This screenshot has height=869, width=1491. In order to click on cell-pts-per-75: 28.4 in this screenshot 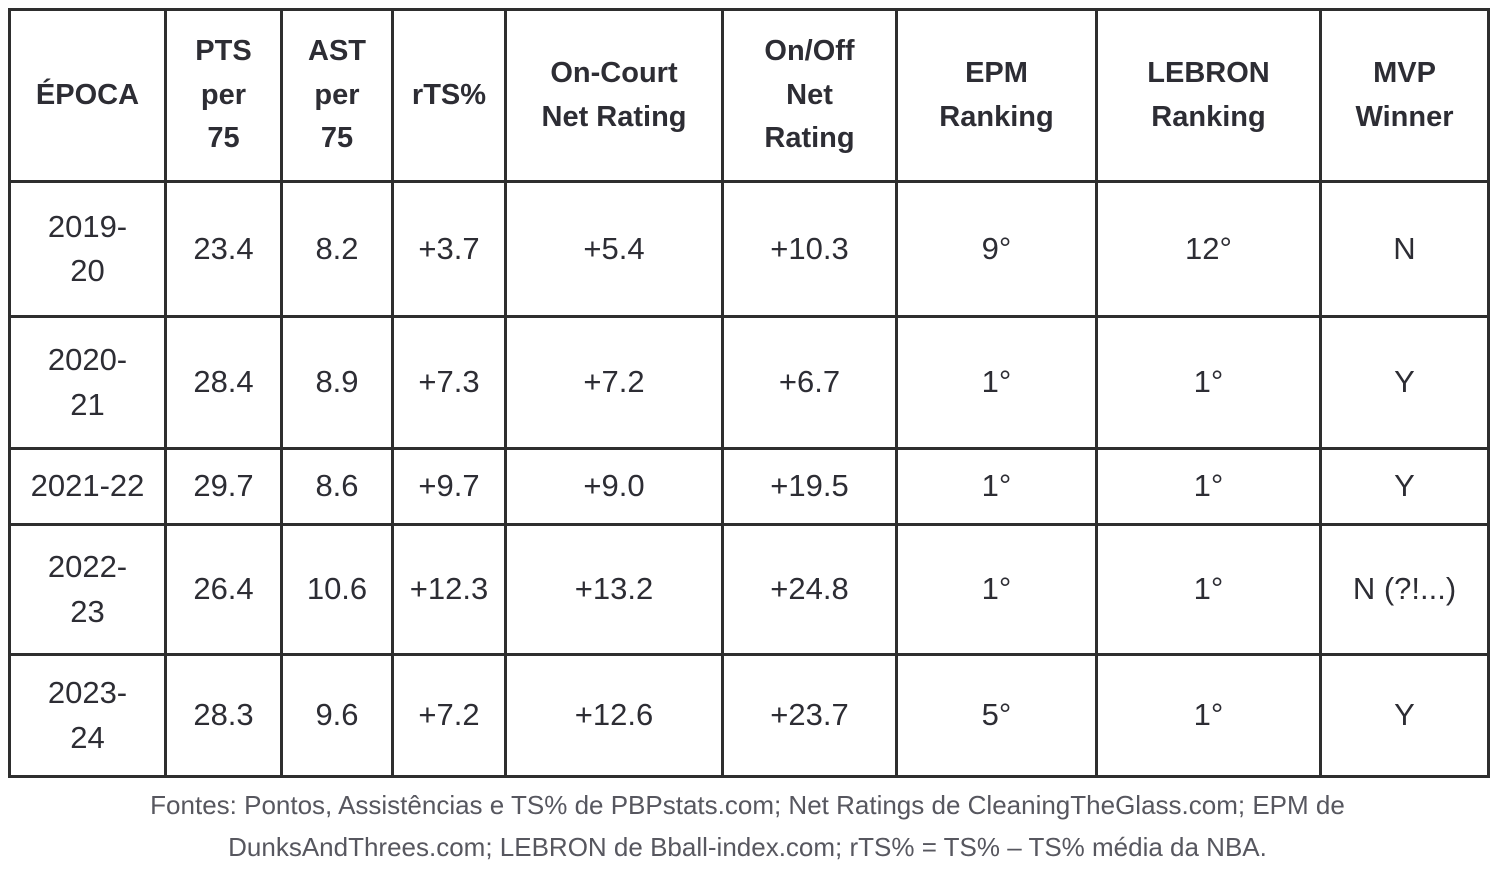, I will do `click(223, 382)`.